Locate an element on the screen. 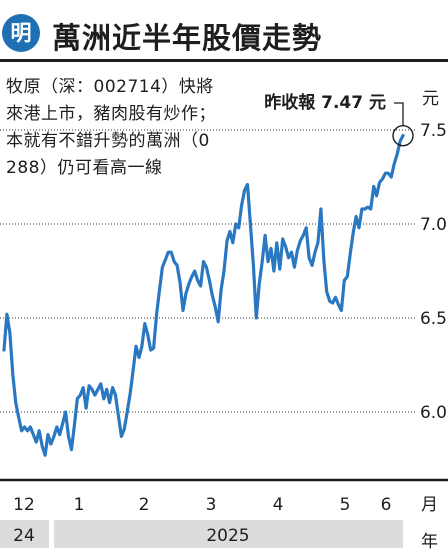  header-divider is located at coordinates (224, 60).